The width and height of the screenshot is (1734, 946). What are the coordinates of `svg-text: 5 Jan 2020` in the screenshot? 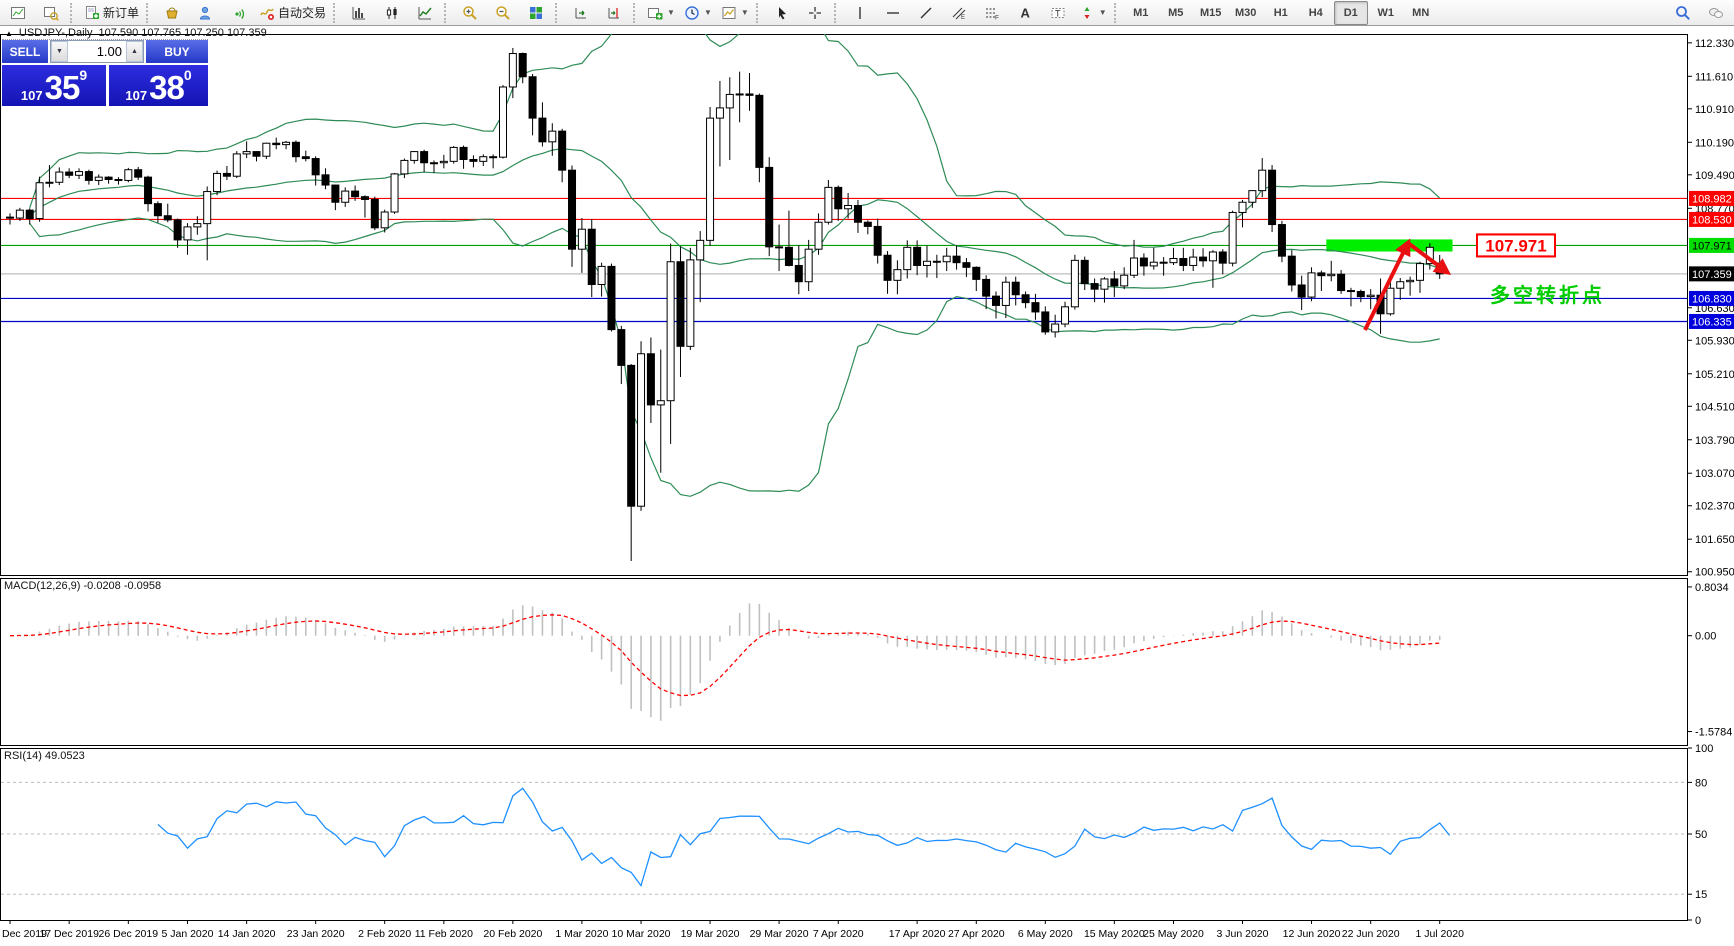 It's located at (187, 934).